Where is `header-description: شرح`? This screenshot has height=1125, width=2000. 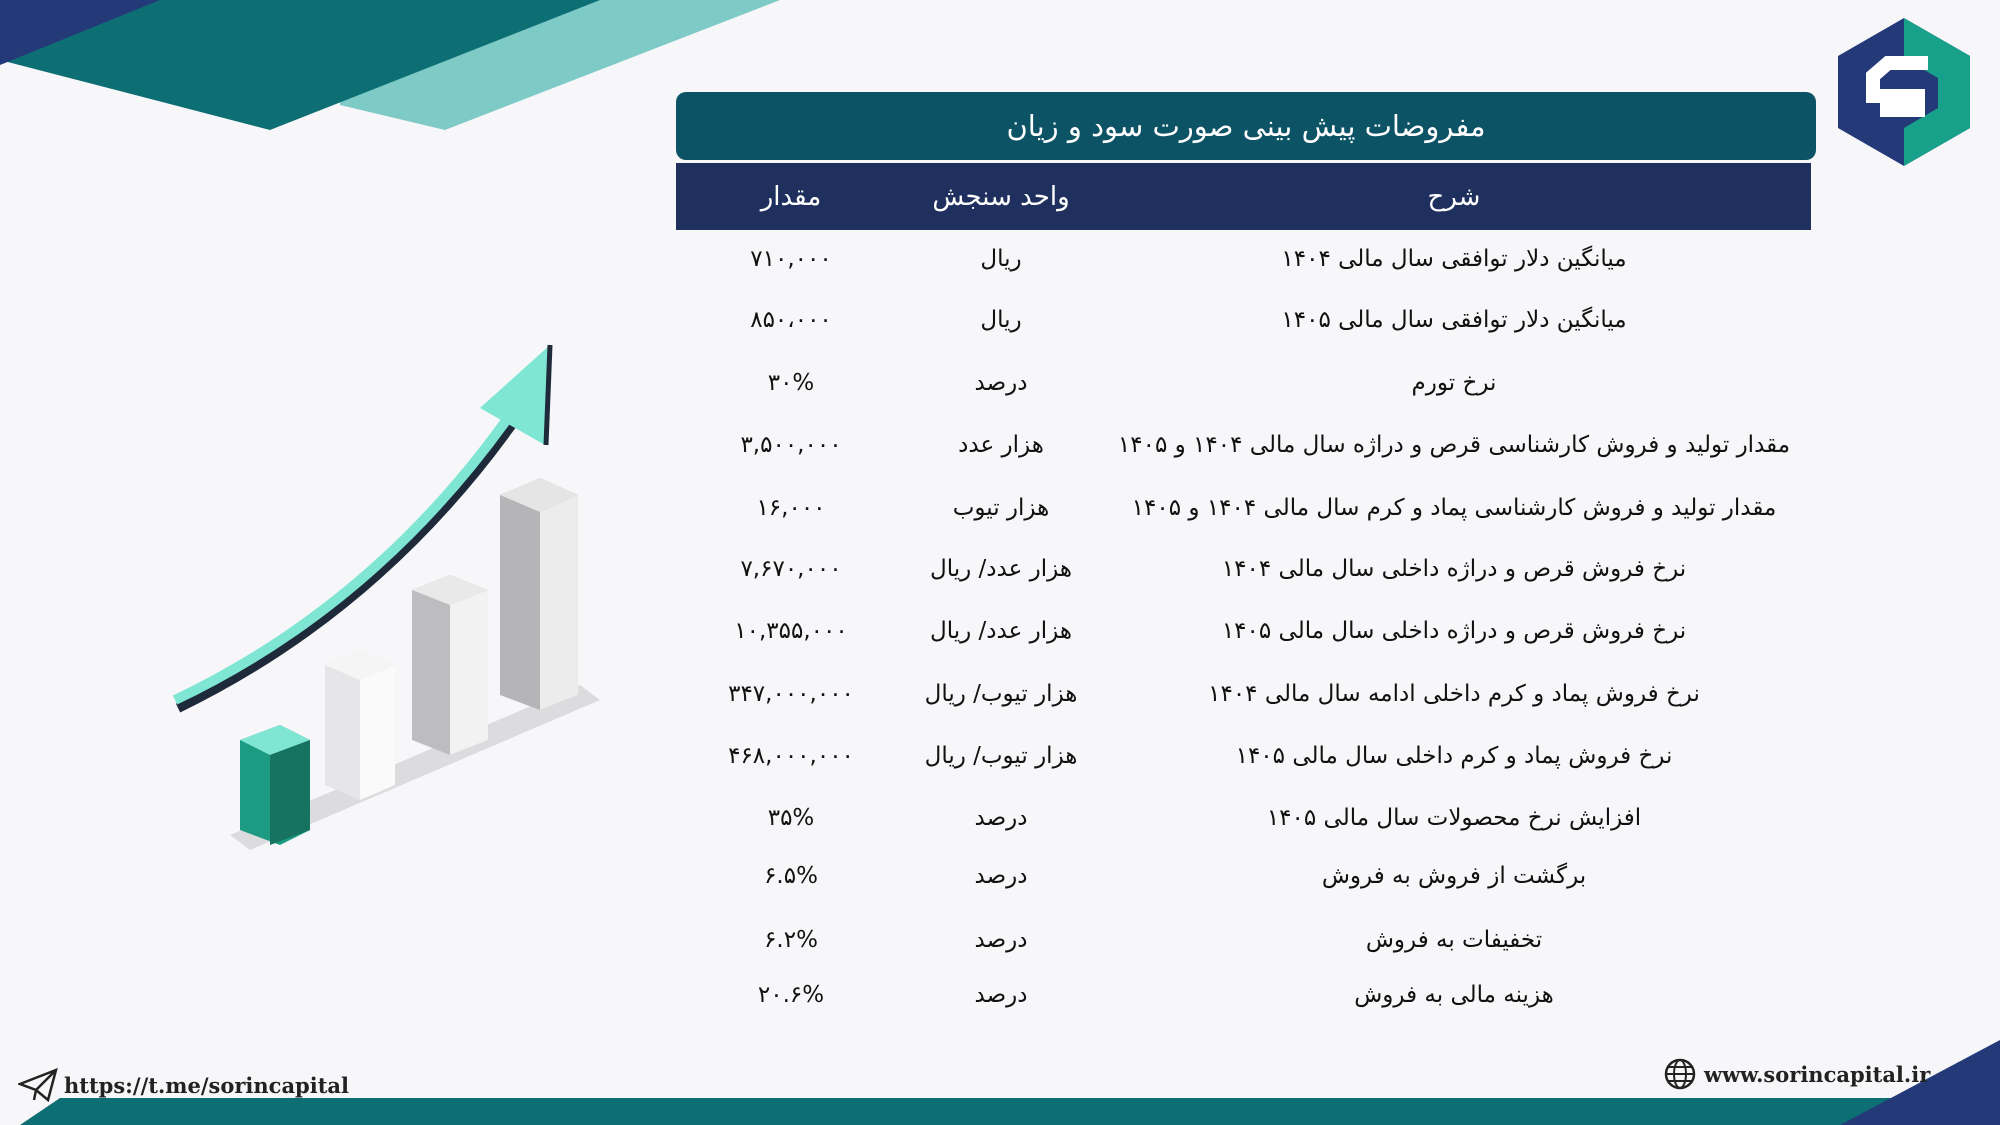
header-description: شرح is located at coordinates (1454, 196).